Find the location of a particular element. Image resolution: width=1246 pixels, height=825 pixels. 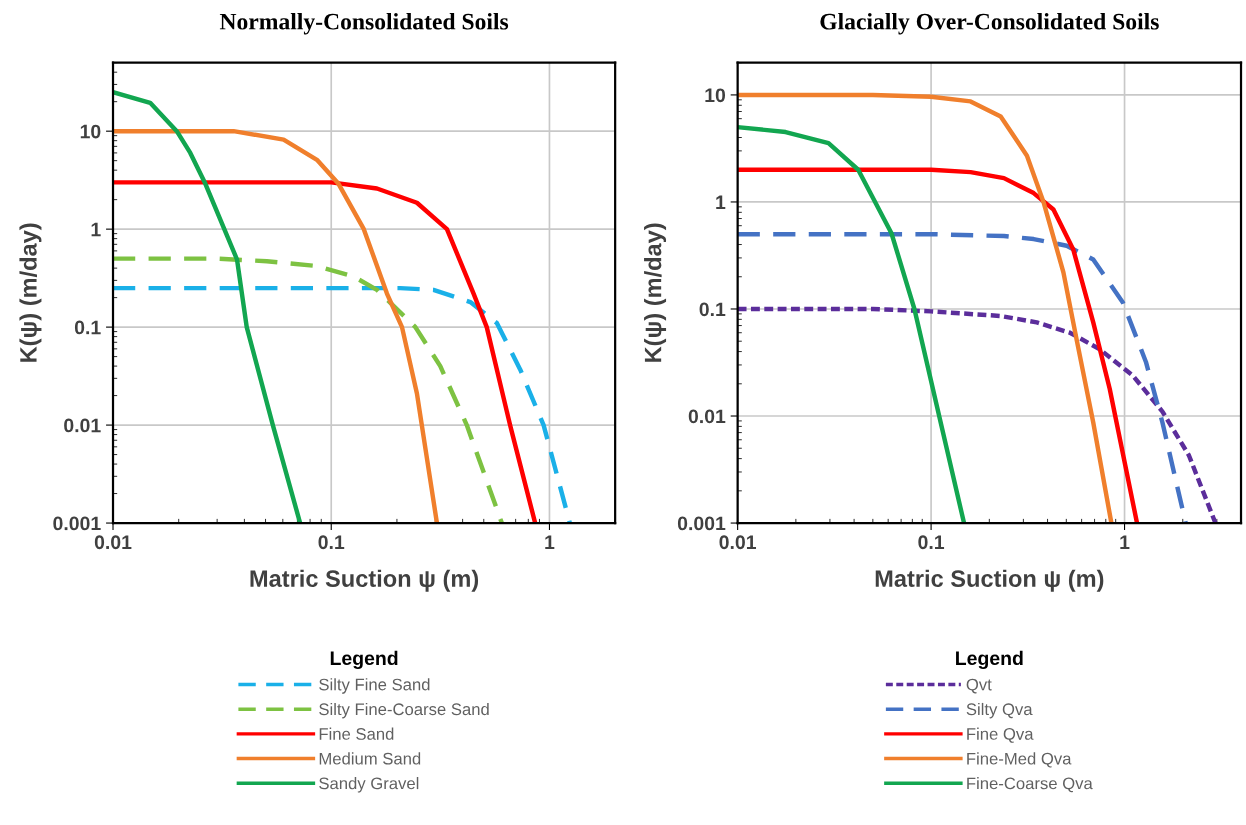

legend-label: Silty Fine-Coarse Sand is located at coordinates (404, 710).